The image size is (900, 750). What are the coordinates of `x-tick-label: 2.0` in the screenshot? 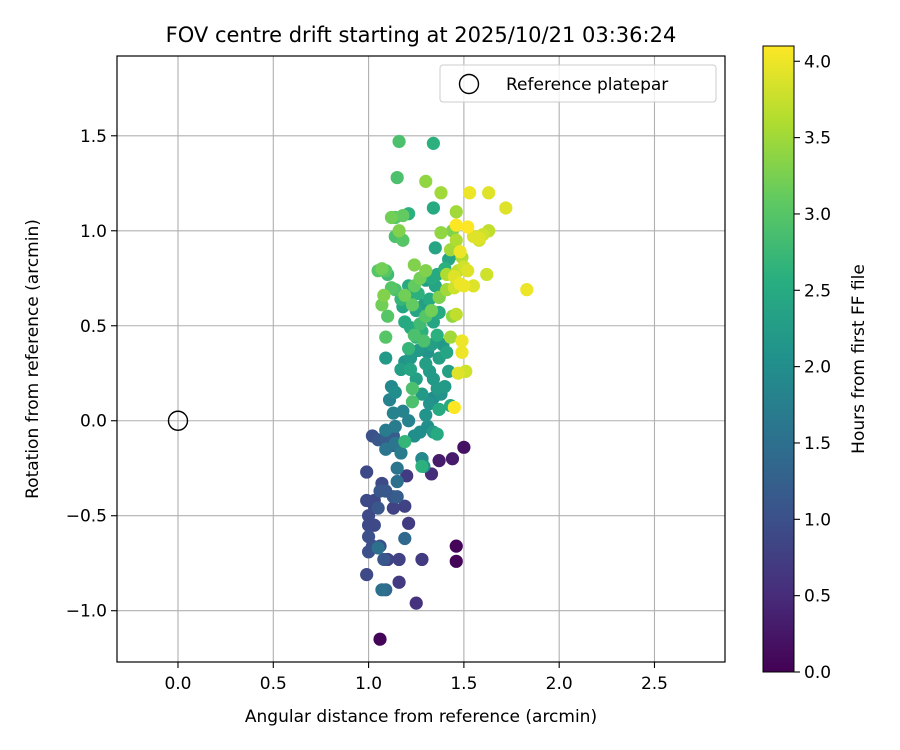 It's located at (559, 684).